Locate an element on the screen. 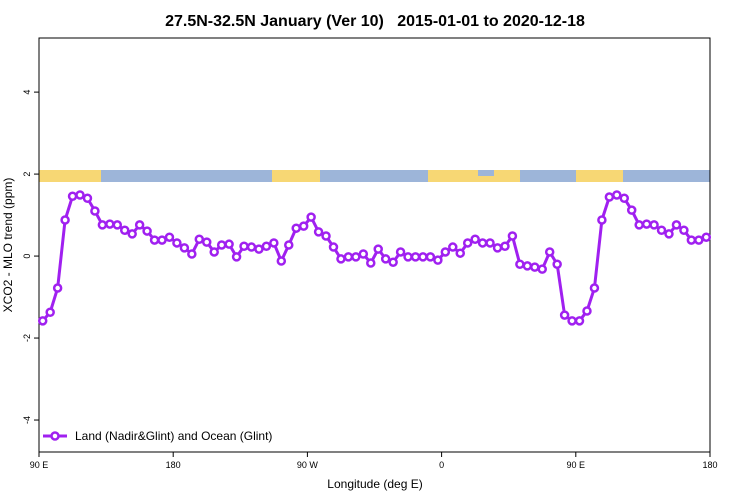  y-tick-label: -4 is located at coordinates (27, 420).